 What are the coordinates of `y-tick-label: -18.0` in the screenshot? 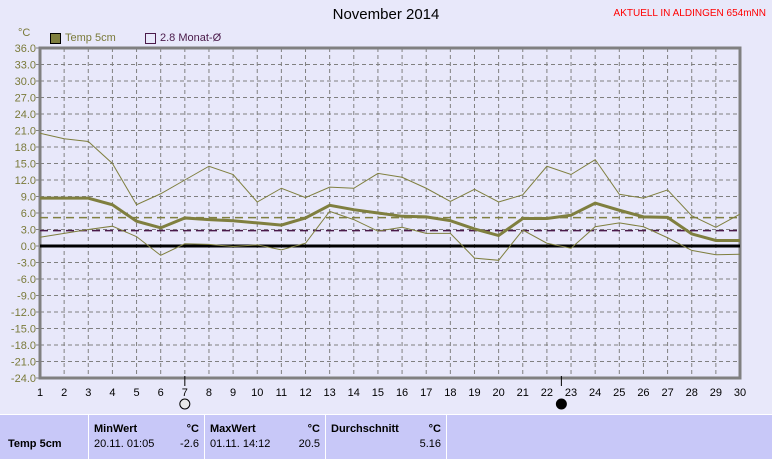 It's located at (23, 346).